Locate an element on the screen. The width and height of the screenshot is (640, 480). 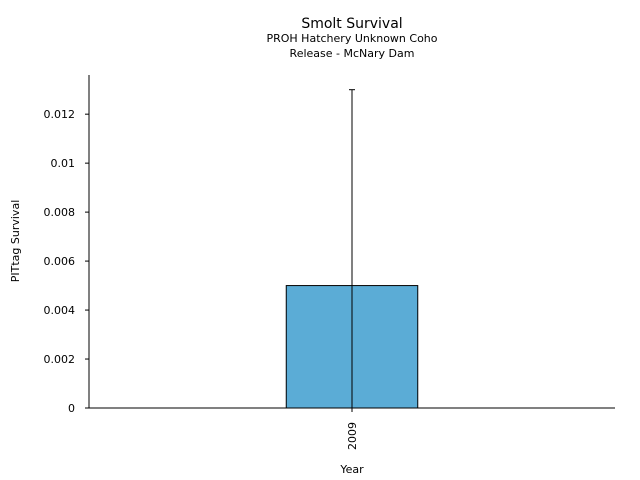
y-tick-label-5: 0.01 is located at coordinates (63, 163).